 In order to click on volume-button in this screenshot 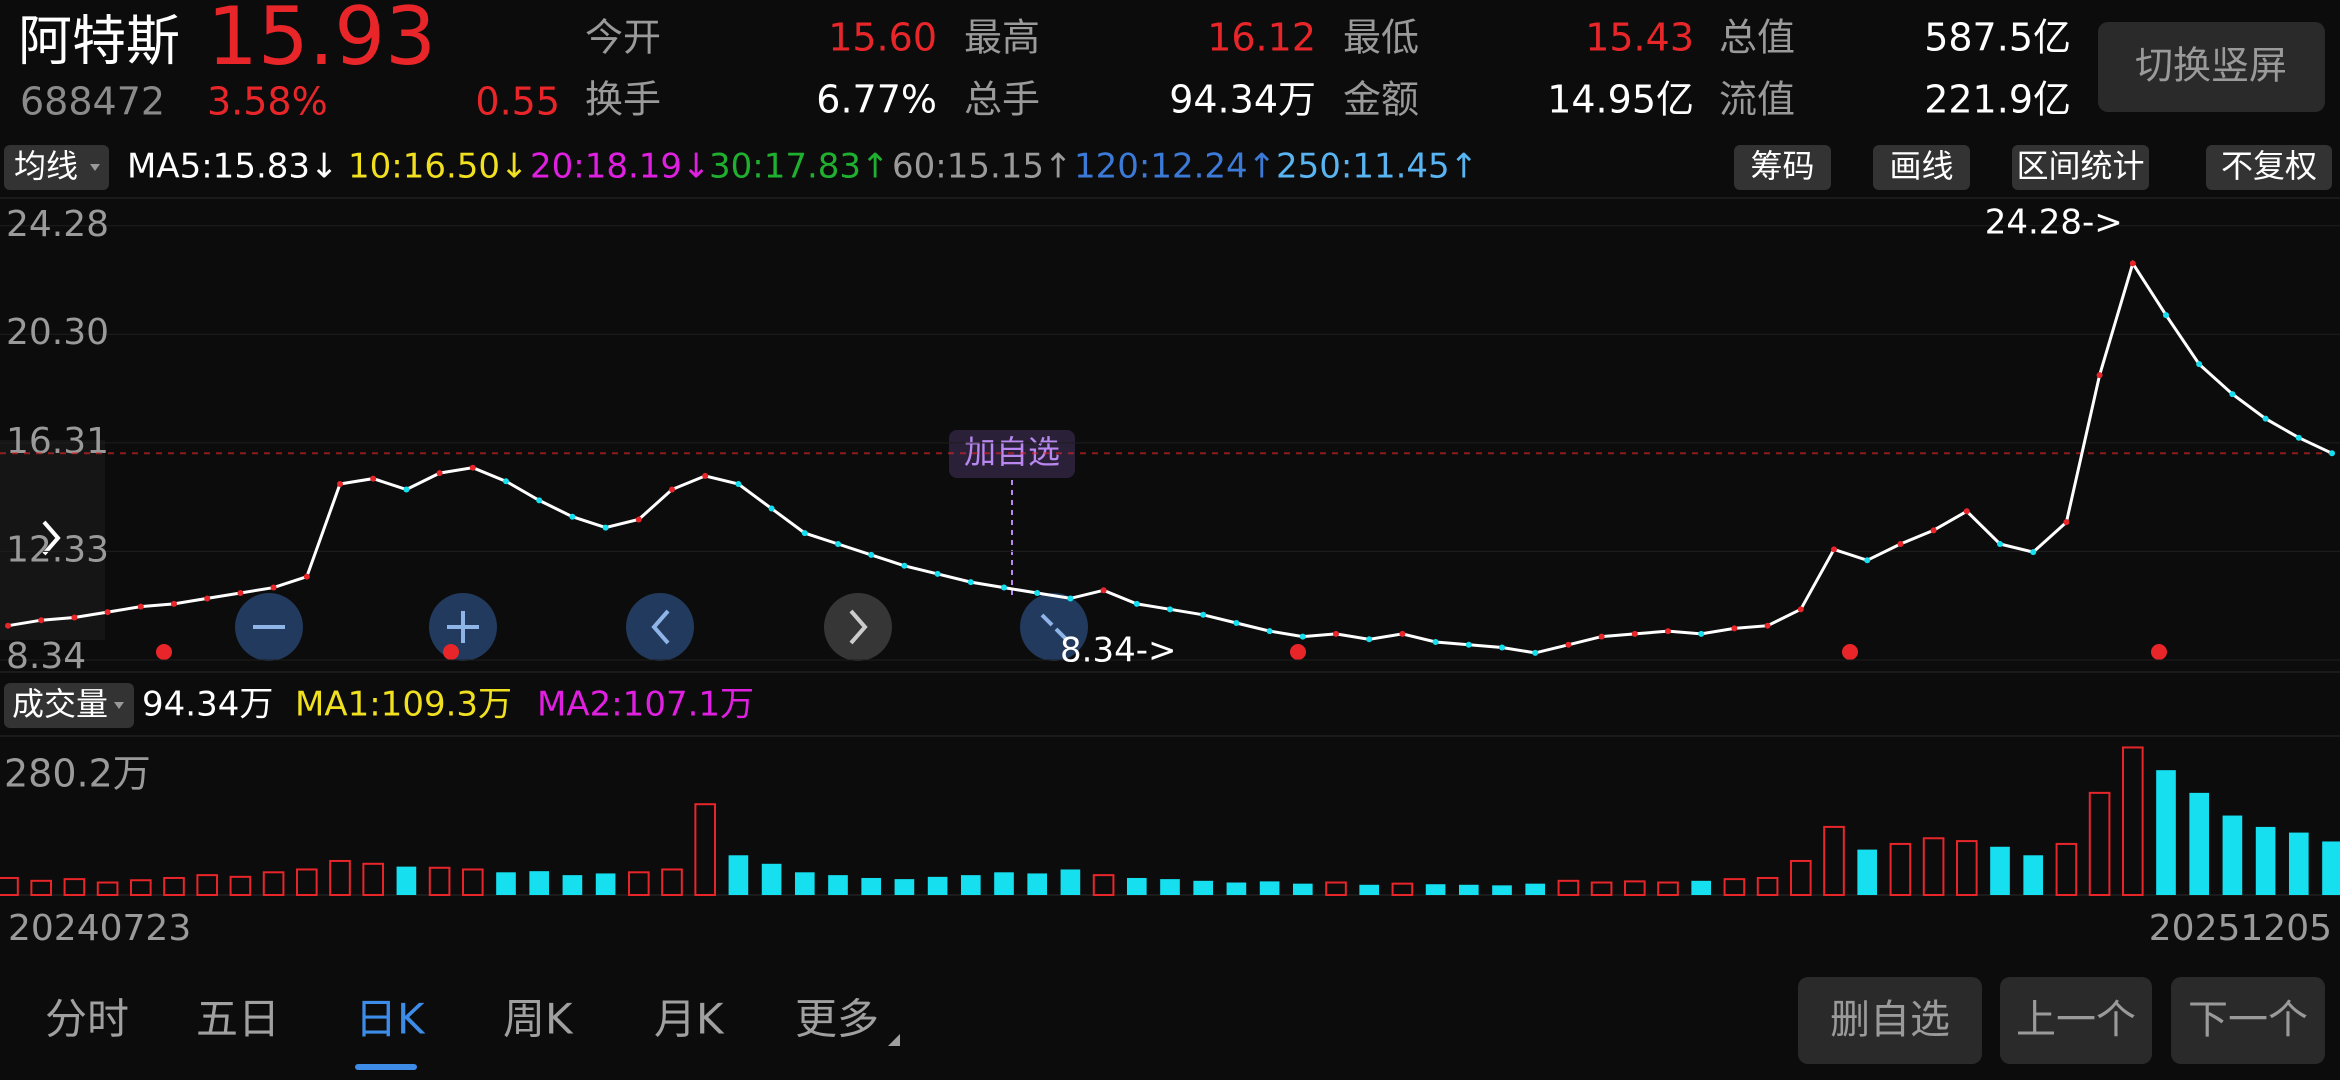, I will do `click(69, 705)`.